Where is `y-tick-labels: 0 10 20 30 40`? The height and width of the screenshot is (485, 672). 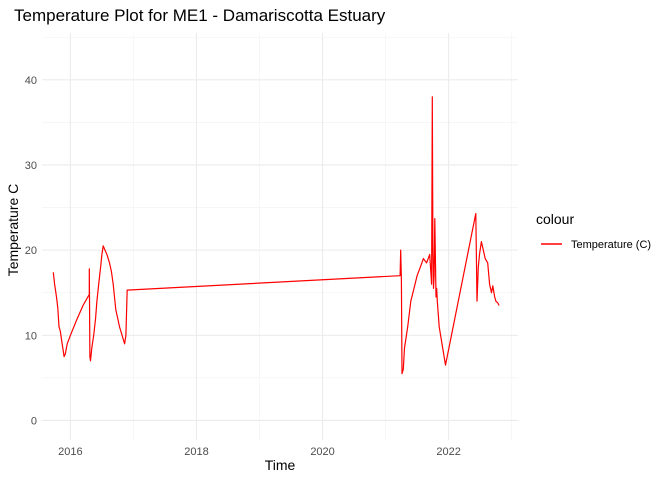 y-tick-labels: 0 10 20 30 40 is located at coordinates (31, 251).